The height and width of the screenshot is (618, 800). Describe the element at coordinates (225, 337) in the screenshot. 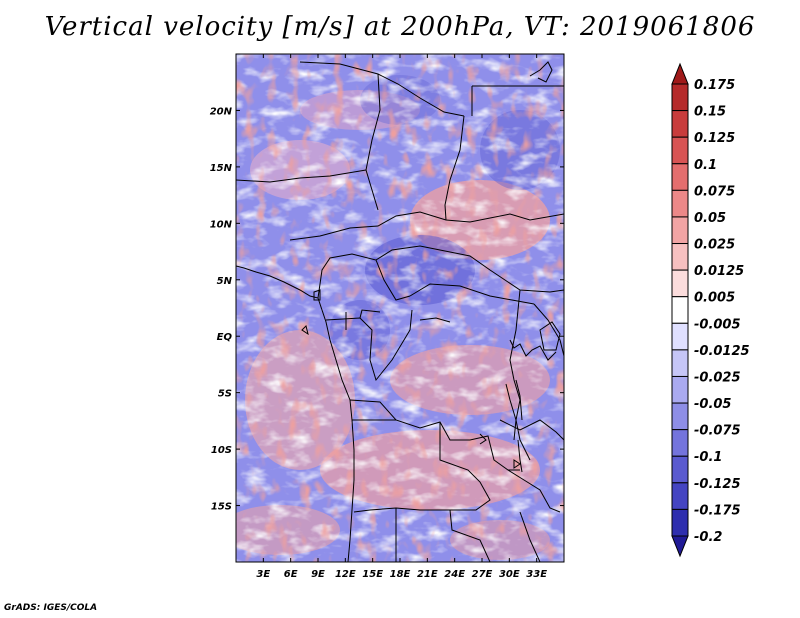

I see `lat-tick-label: EQ` at that location.